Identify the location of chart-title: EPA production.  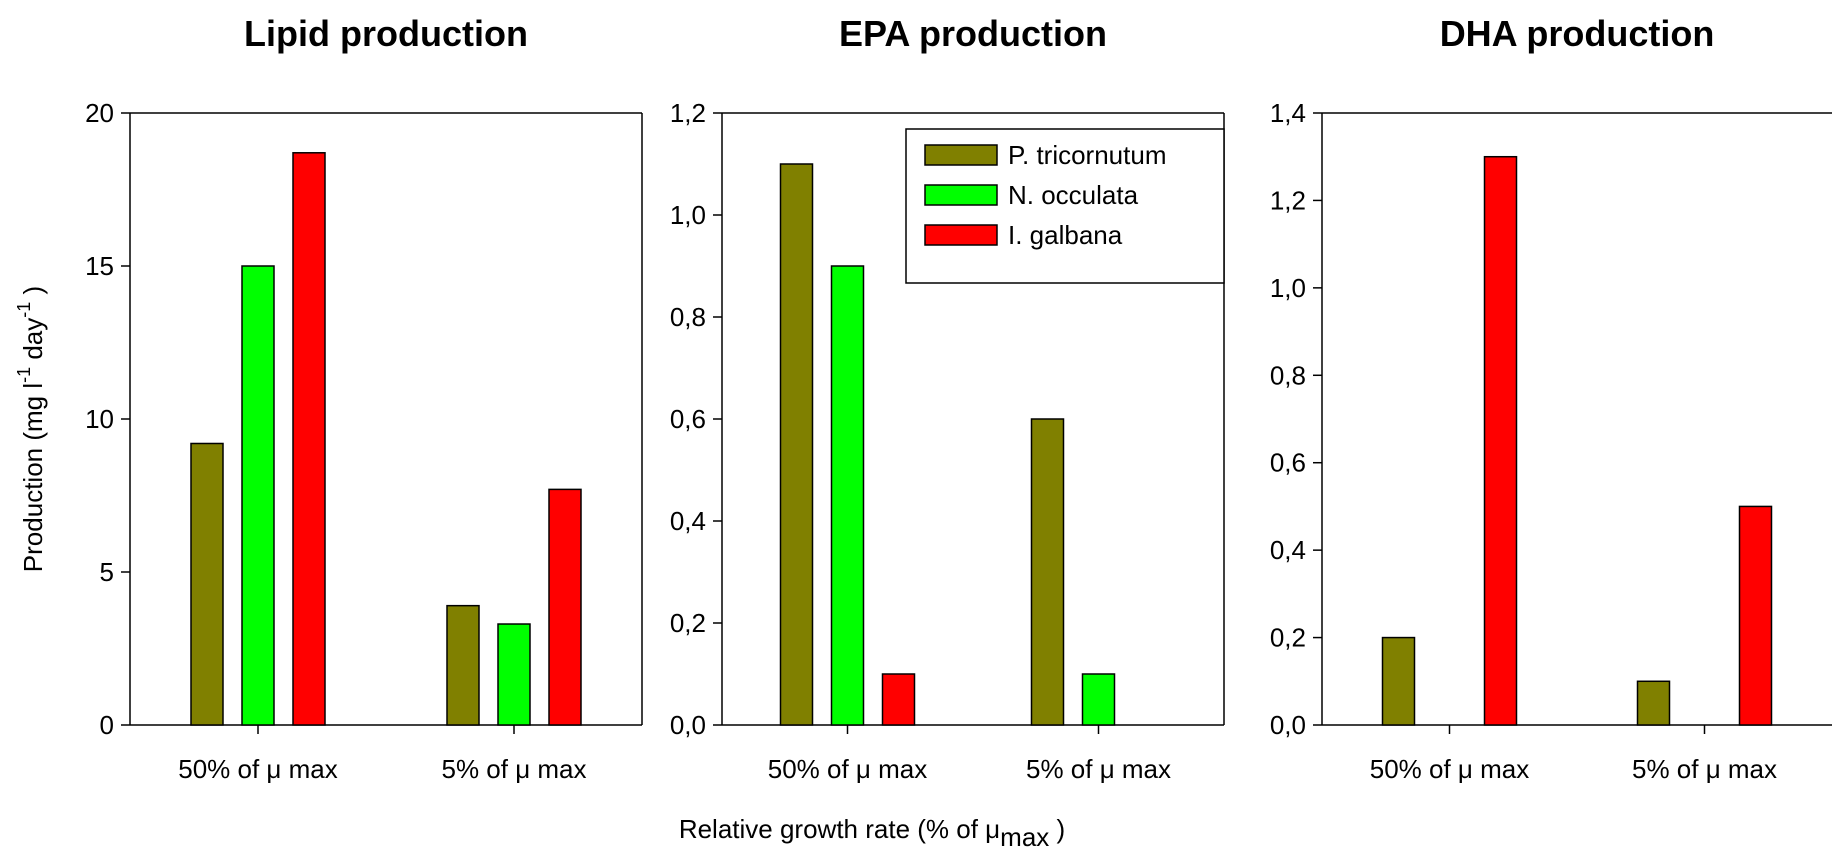
(973, 33).